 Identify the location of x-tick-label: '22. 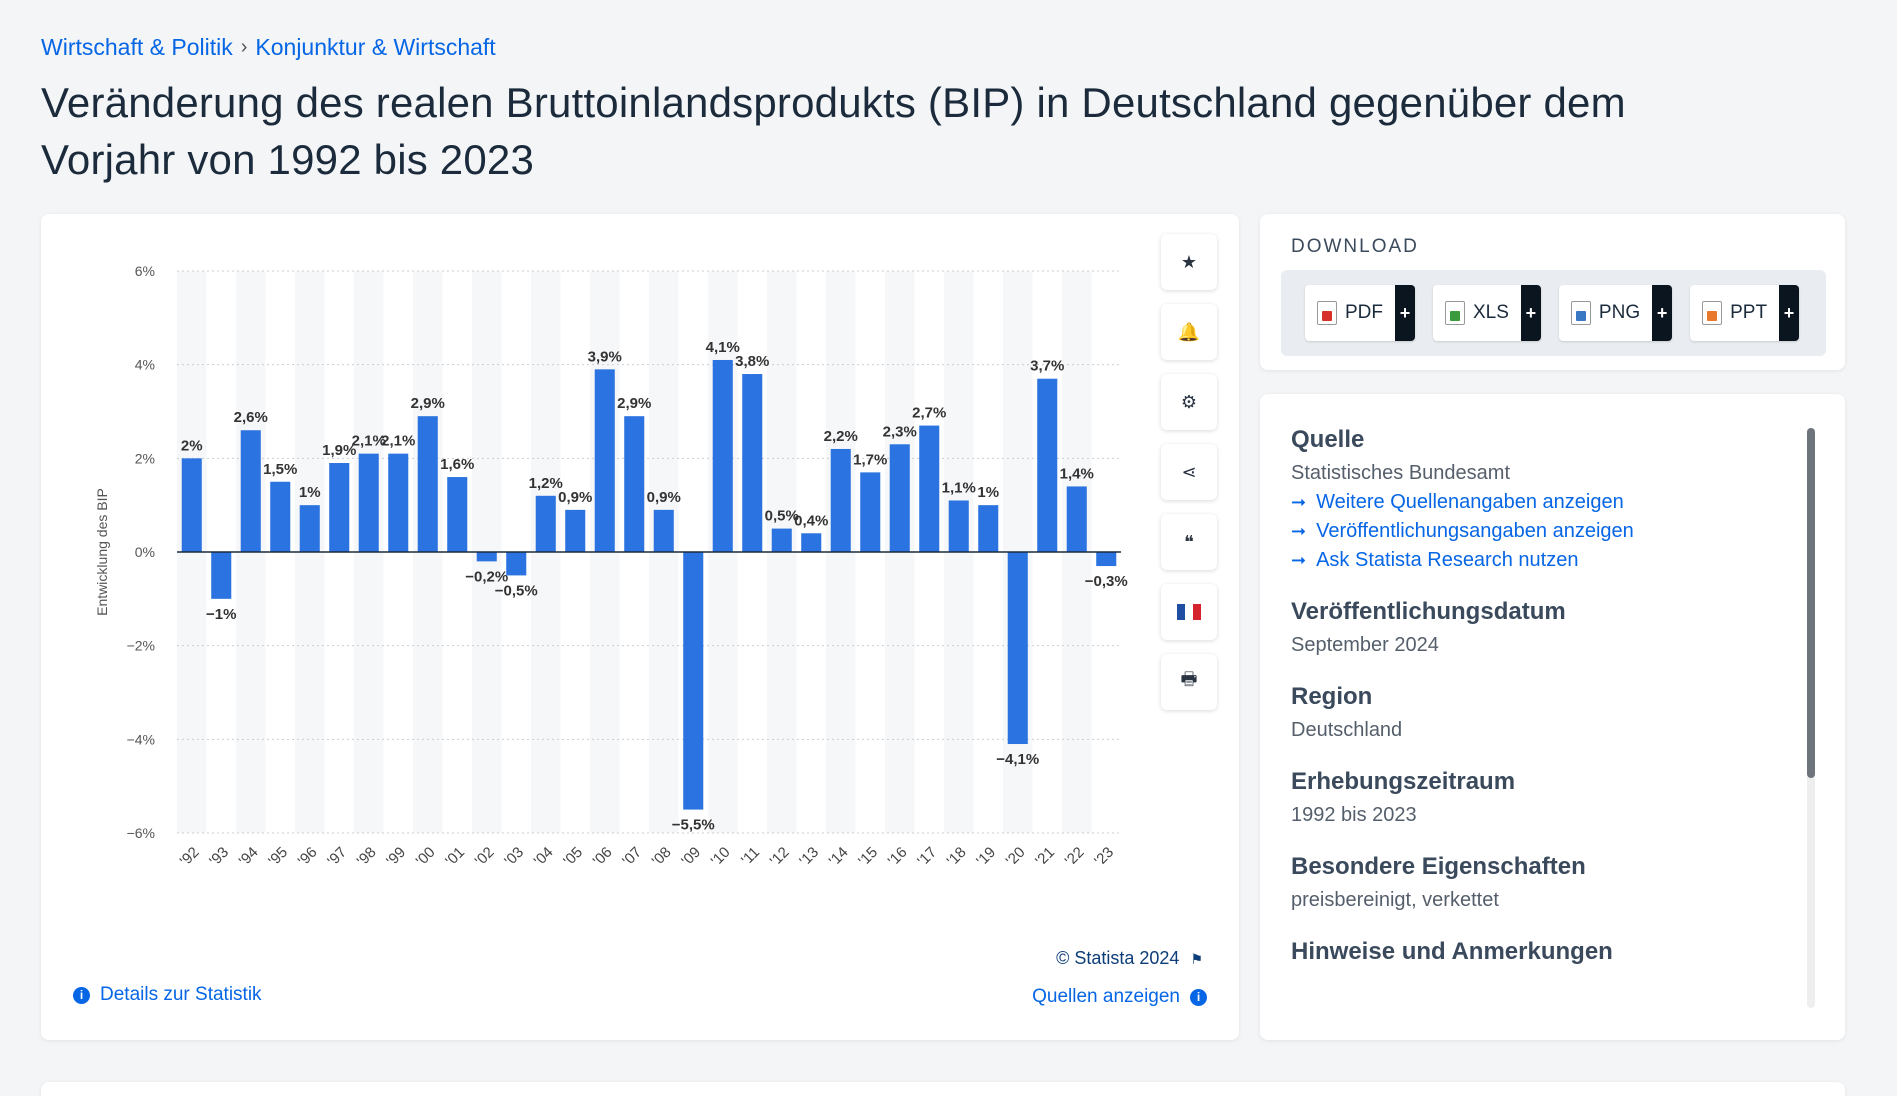
(1075, 857).